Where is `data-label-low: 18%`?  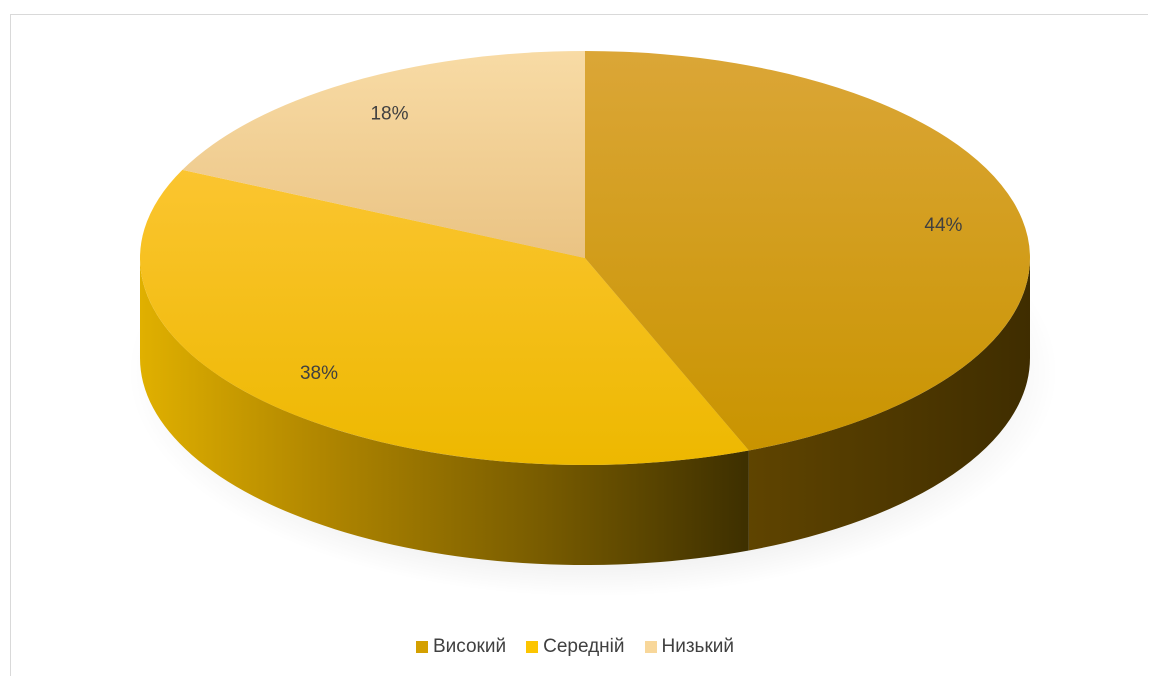 data-label-low: 18% is located at coordinates (389, 114).